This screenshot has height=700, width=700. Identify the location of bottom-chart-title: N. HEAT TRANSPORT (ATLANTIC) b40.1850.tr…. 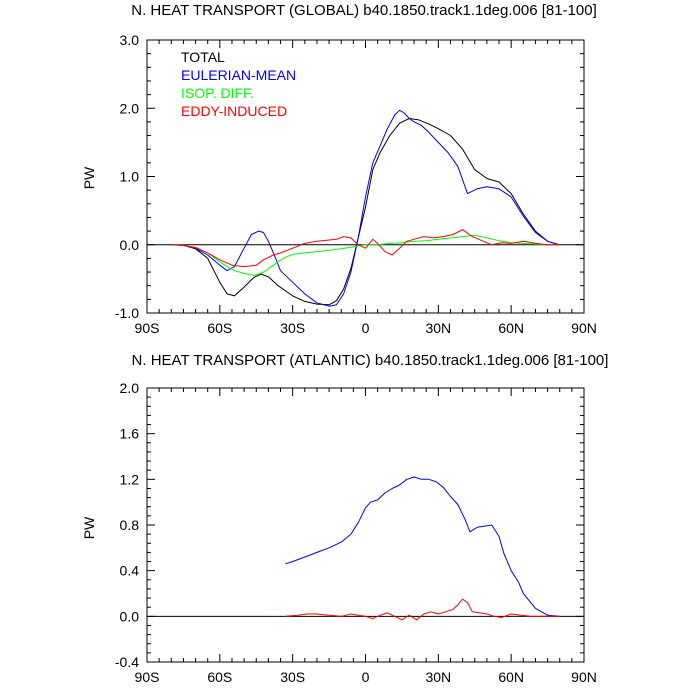
(370, 360).